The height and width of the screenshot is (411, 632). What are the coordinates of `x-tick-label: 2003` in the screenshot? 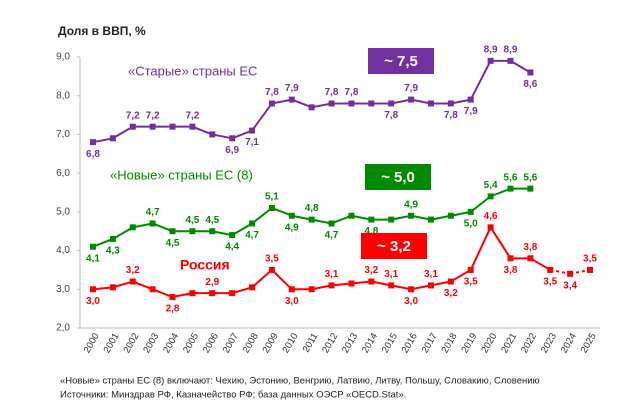 It's located at (151, 343).